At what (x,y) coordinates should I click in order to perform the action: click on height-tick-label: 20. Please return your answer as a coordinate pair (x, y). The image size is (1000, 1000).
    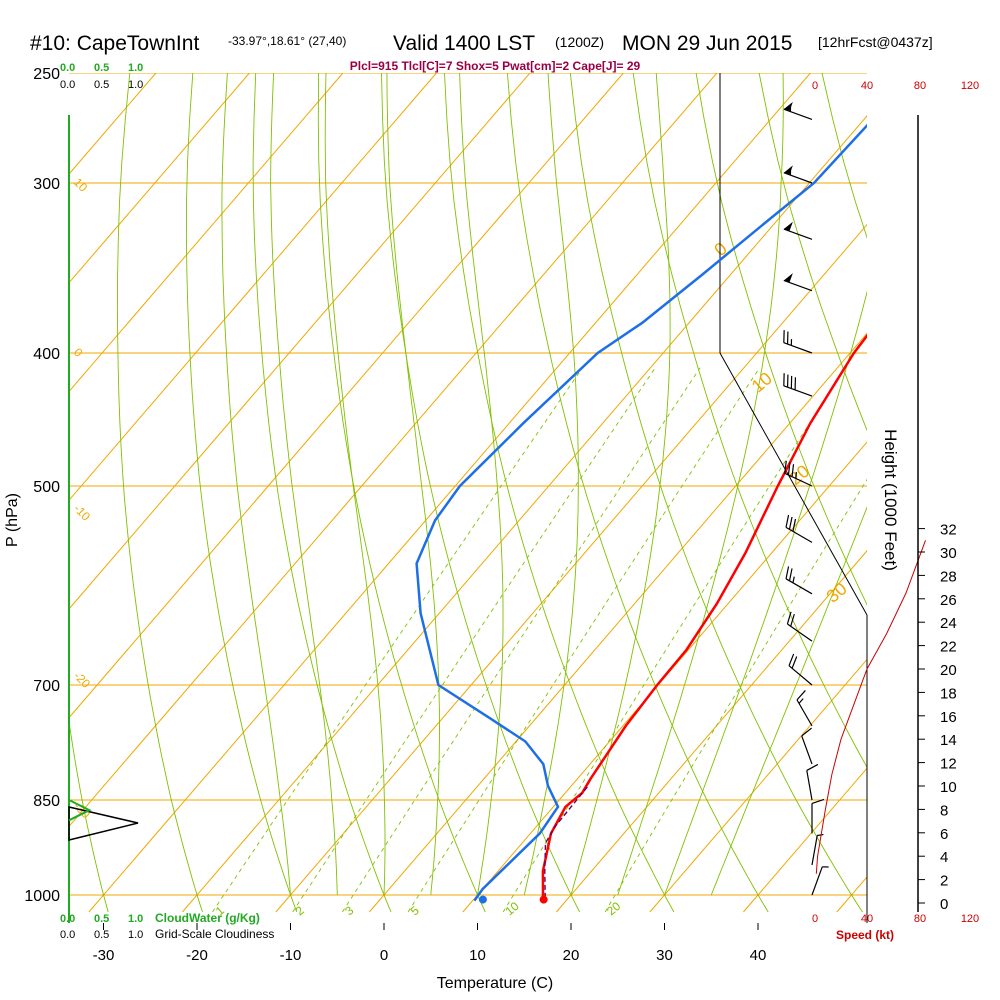
    Looking at the image, I should click on (948, 670).